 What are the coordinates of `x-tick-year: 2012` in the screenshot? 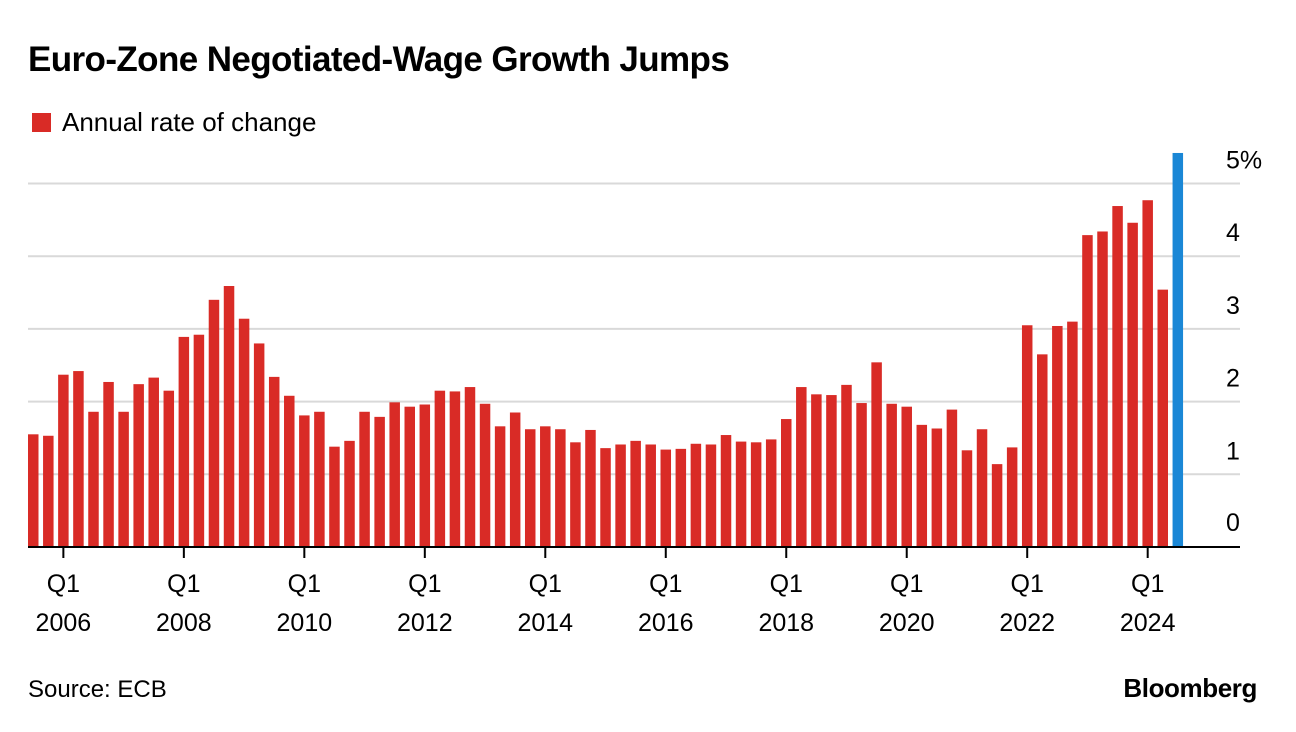 It's located at (425, 623).